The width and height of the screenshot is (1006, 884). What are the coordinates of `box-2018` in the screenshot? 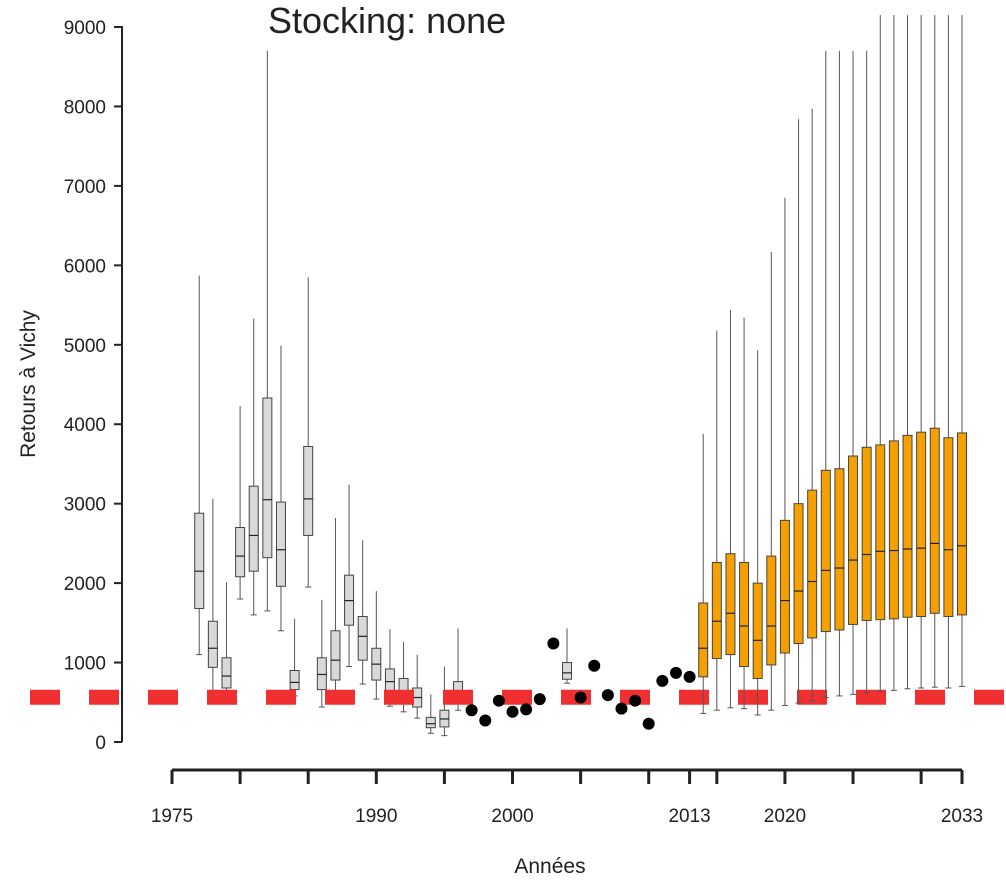 It's located at (757, 533).